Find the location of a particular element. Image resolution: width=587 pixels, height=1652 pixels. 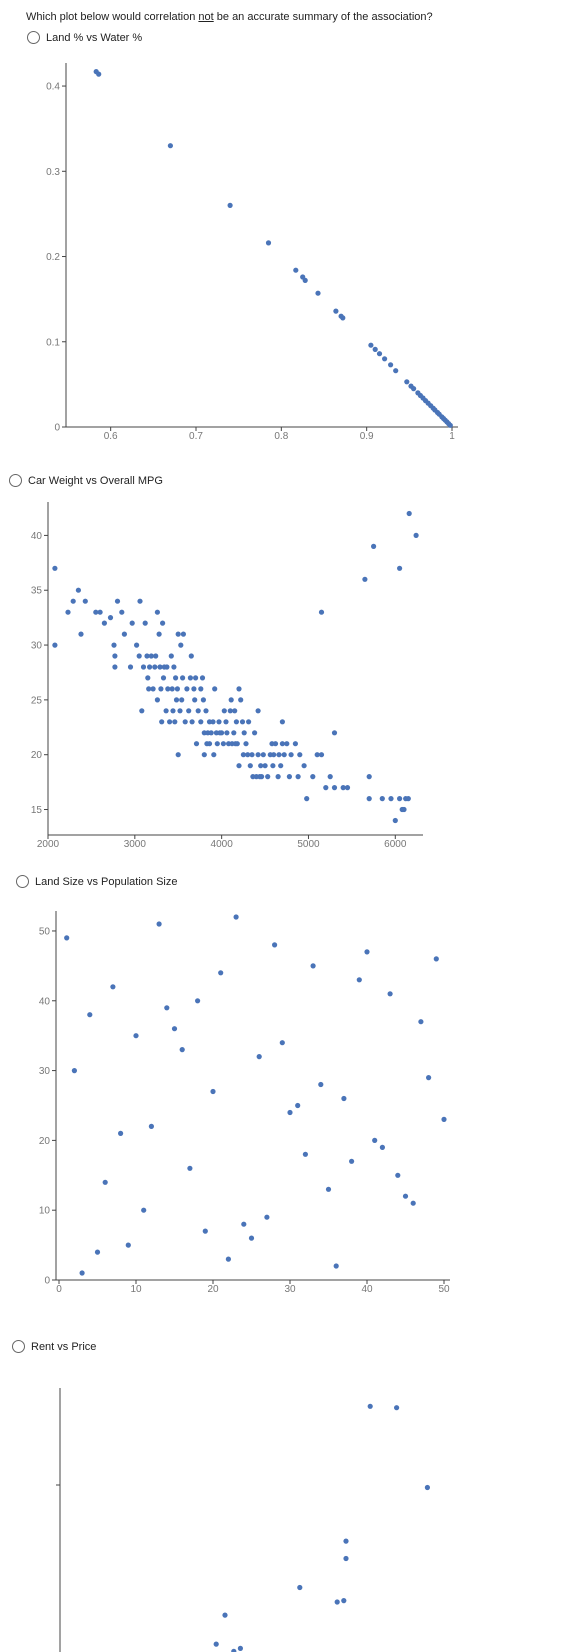

x-tick-label: 2000 is located at coordinates (48, 844).